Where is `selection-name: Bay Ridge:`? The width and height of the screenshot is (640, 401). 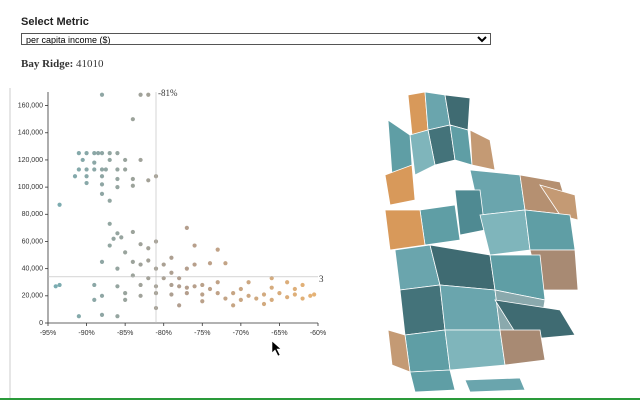 selection-name: Bay Ridge: is located at coordinates (47, 64).